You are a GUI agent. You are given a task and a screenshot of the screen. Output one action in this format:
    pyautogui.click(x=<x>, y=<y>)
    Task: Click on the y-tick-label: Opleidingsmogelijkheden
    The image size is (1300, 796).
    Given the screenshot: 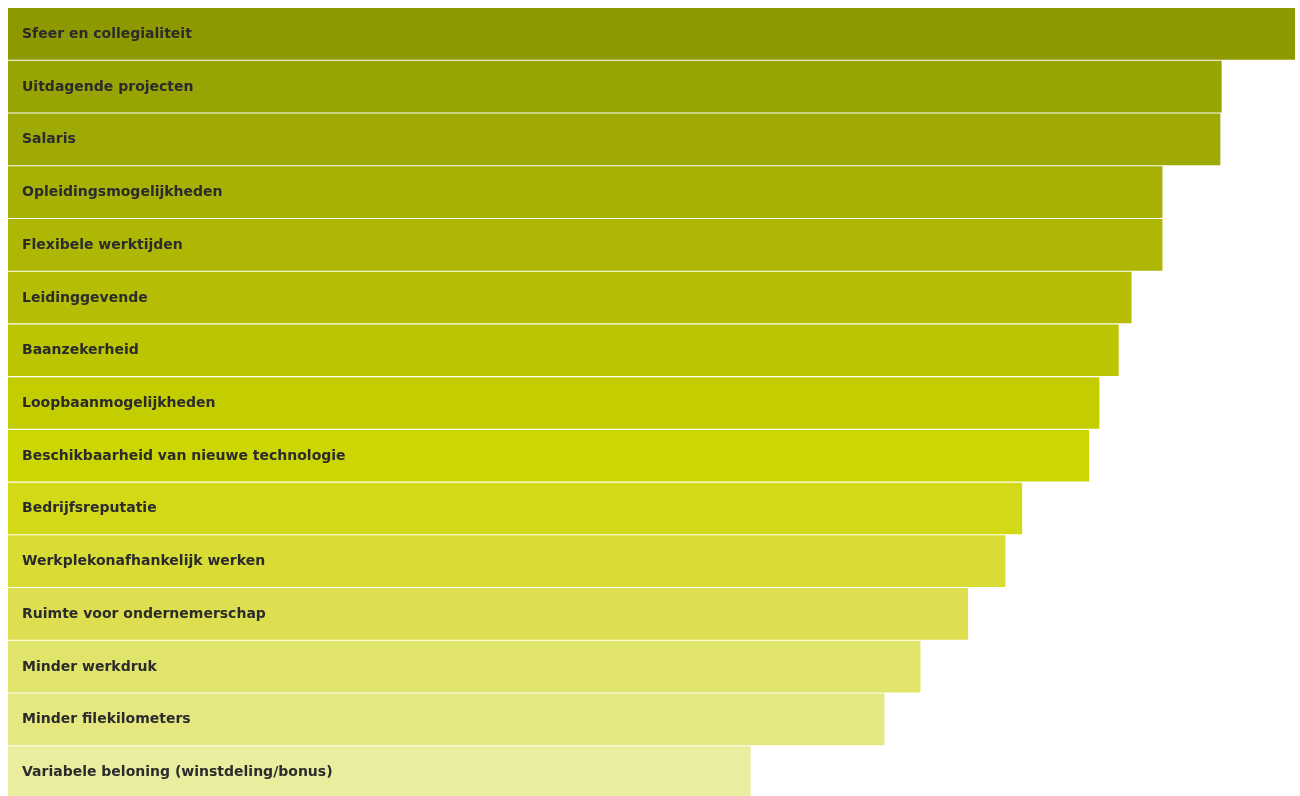 What is the action you would take?
    pyautogui.click(x=122, y=191)
    